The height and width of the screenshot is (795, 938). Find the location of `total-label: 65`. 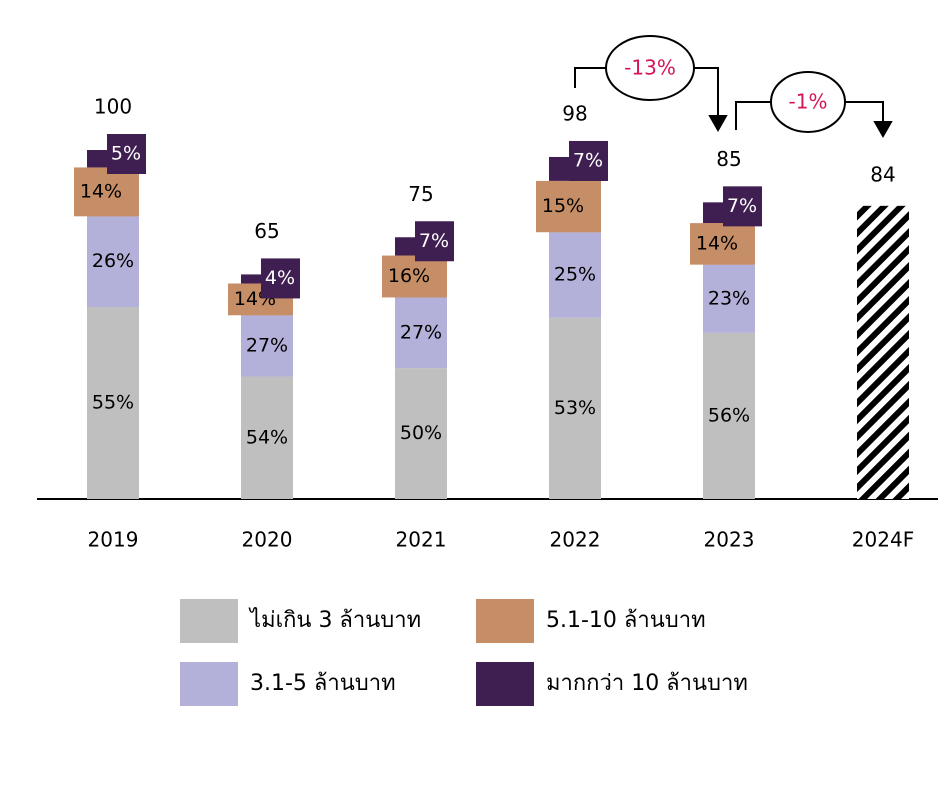

total-label: 65 is located at coordinates (266, 231).